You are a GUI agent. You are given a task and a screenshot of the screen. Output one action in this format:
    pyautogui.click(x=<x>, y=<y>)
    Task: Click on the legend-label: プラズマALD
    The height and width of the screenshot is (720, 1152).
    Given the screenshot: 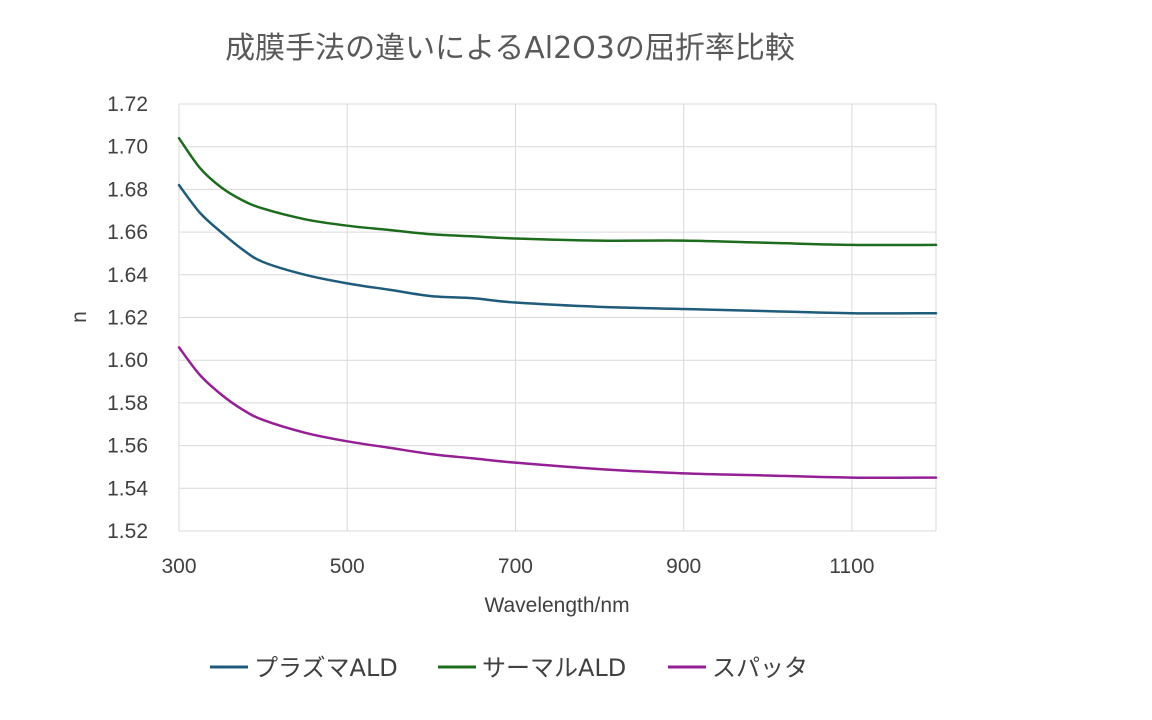 What is the action you would take?
    pyautogui.click(x=326, y=668)
    